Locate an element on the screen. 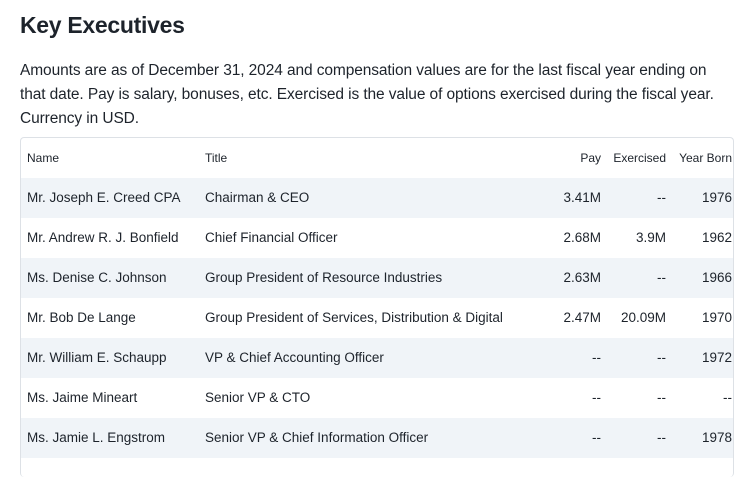  cell-name: Ms. Jamie L. Engstrom is located at coordinates (96, 437).